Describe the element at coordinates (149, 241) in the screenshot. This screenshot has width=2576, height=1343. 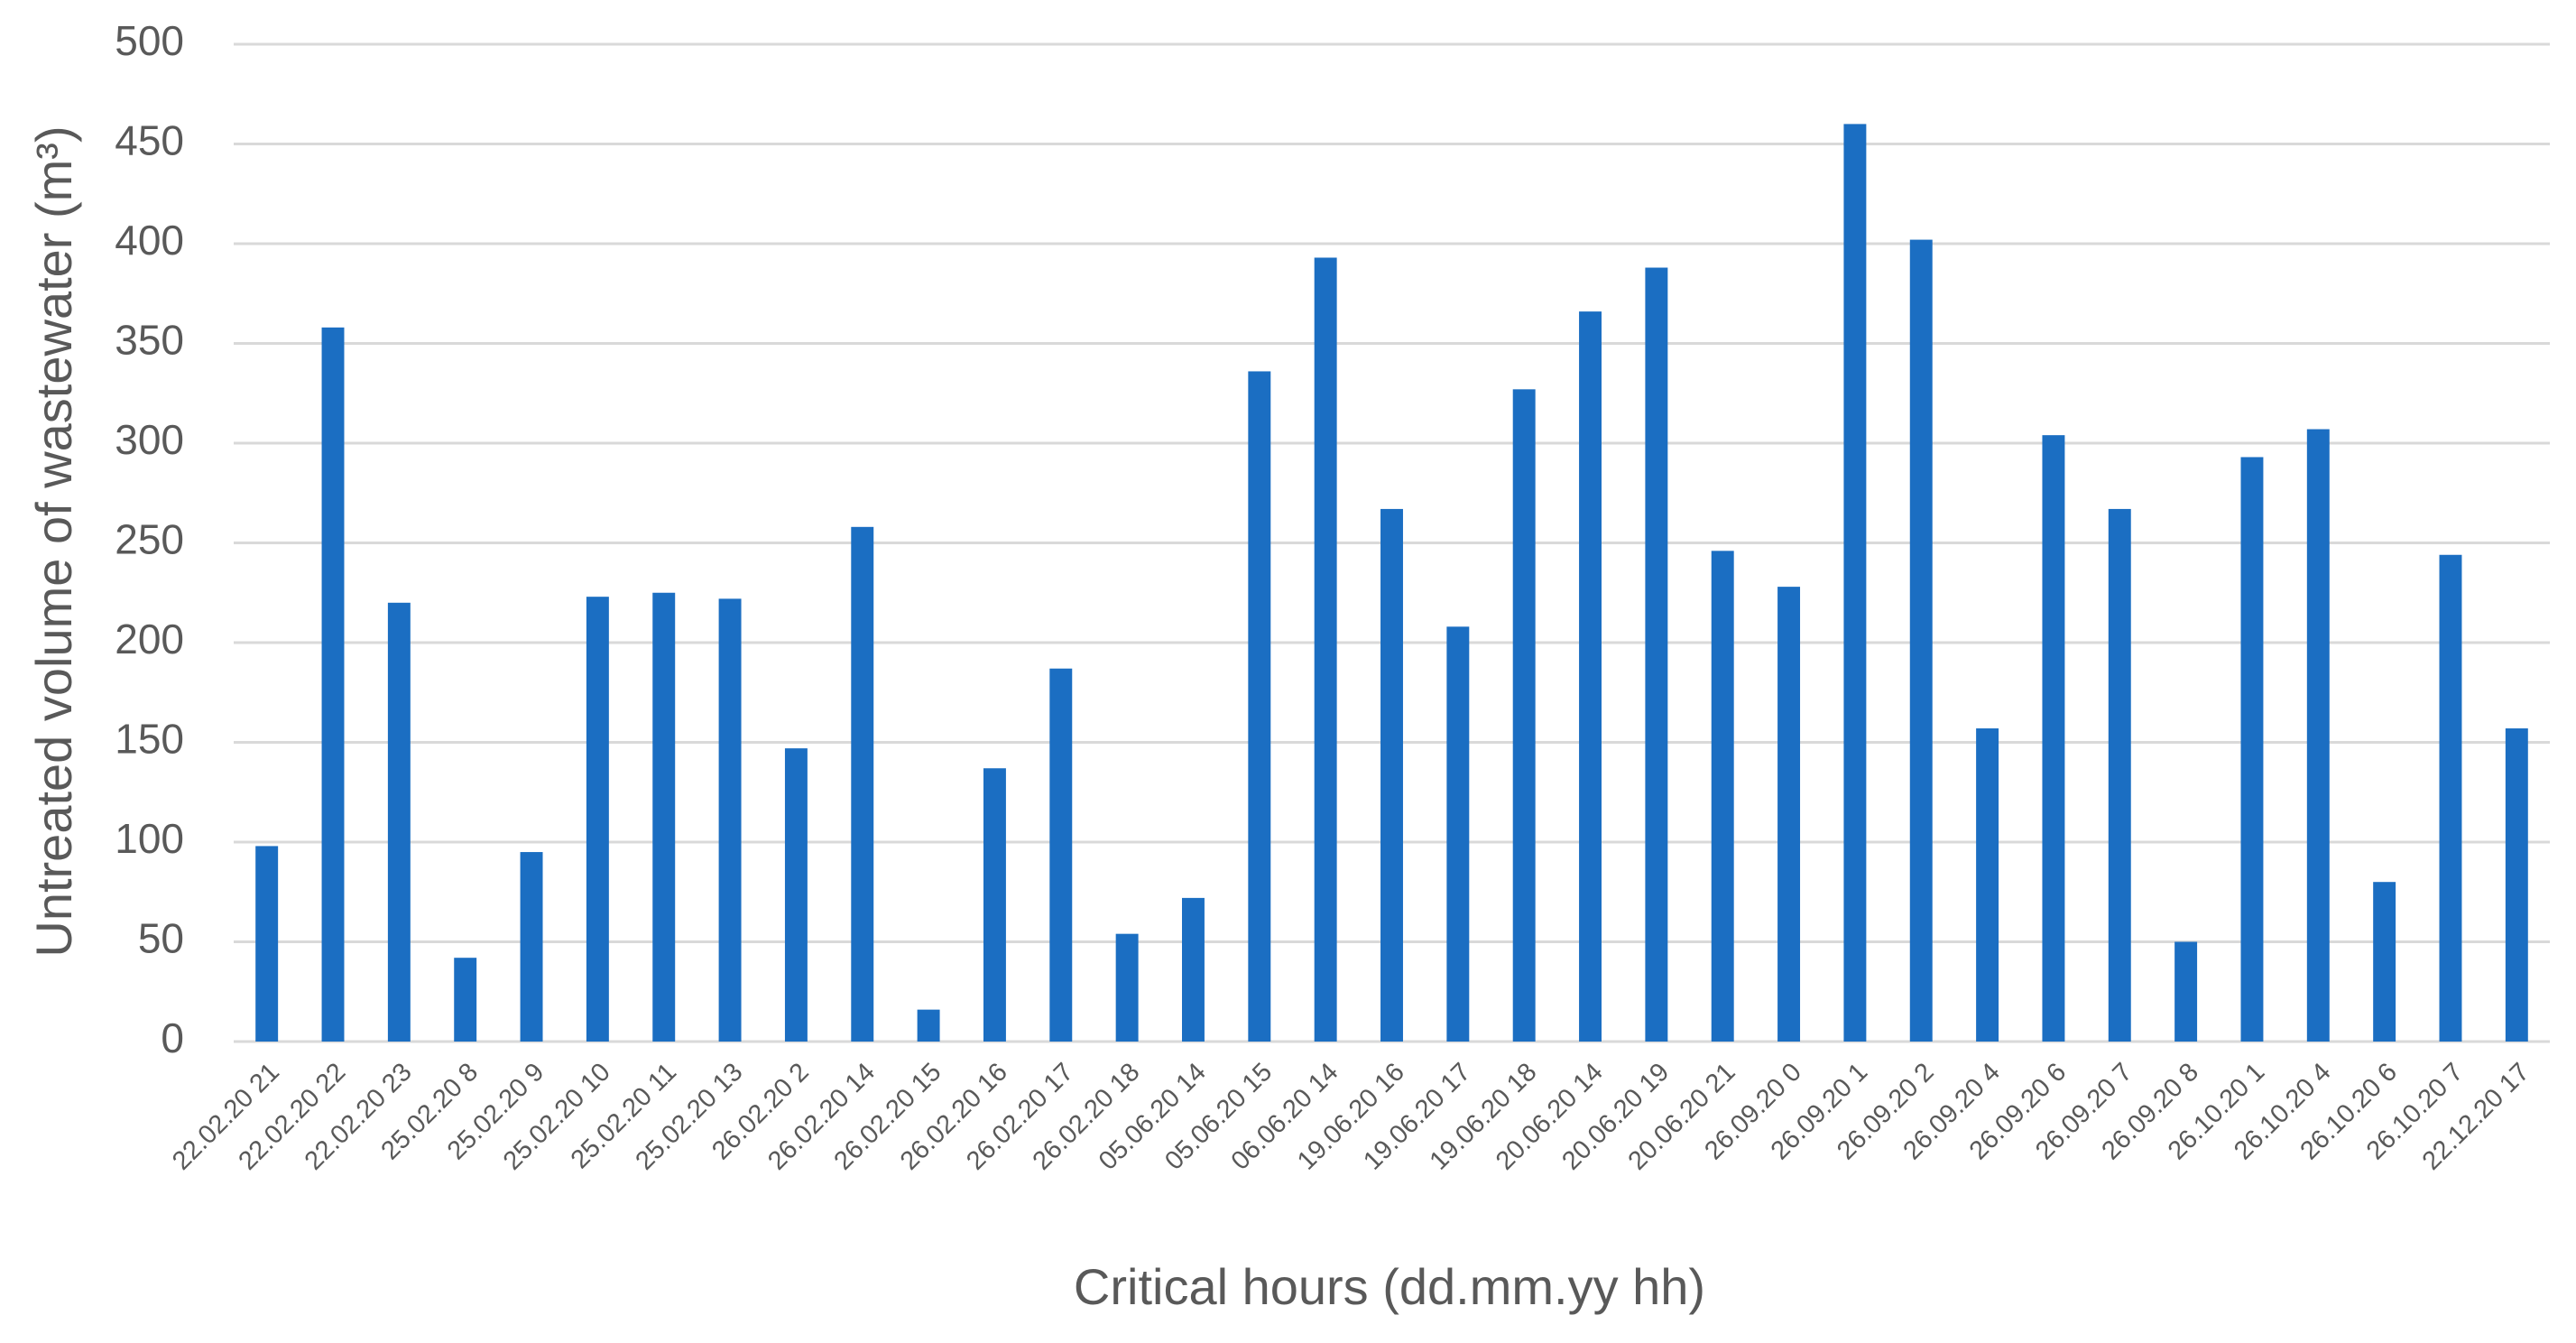
I see `y-tick-label: 400` at that location.